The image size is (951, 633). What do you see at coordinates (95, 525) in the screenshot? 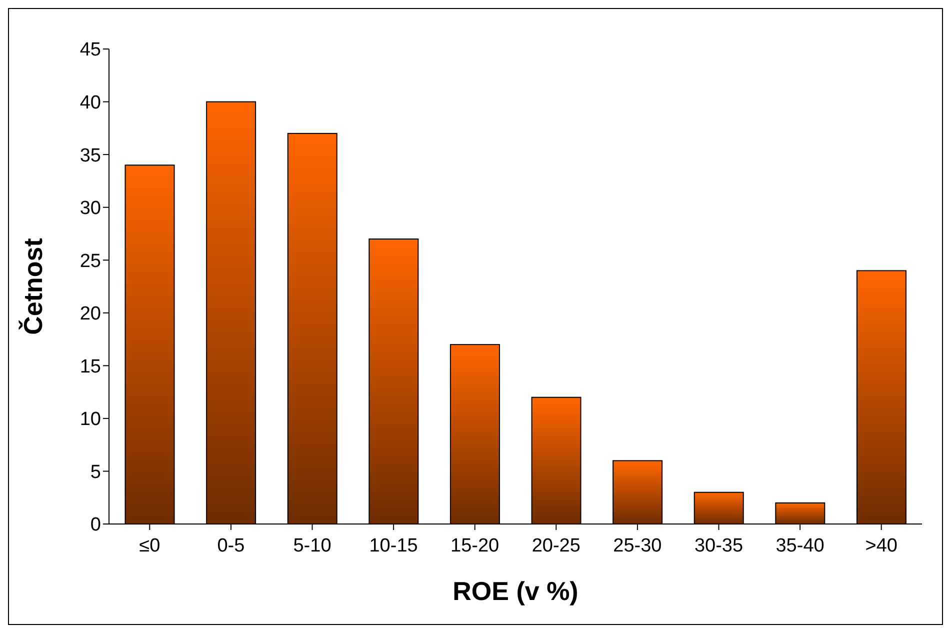
I see `y-tick-label: 0` at bounding box center [95, 525].